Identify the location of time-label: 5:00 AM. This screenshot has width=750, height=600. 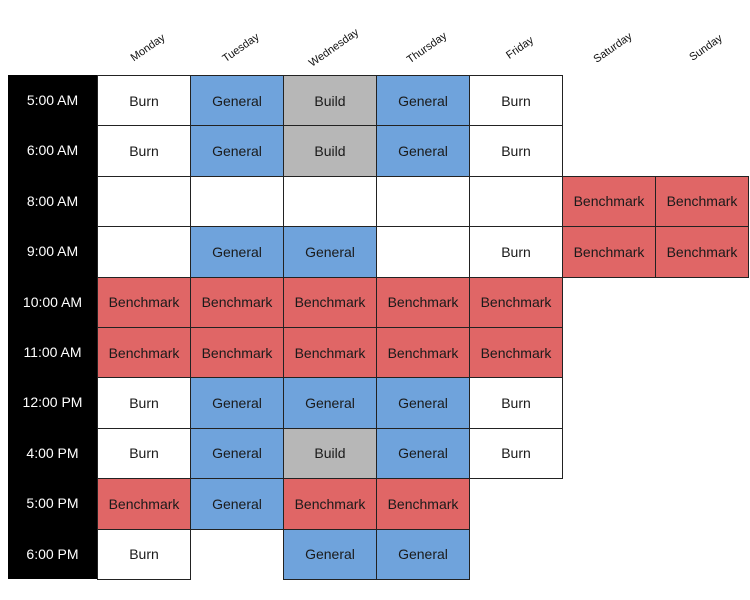
(52, 100).